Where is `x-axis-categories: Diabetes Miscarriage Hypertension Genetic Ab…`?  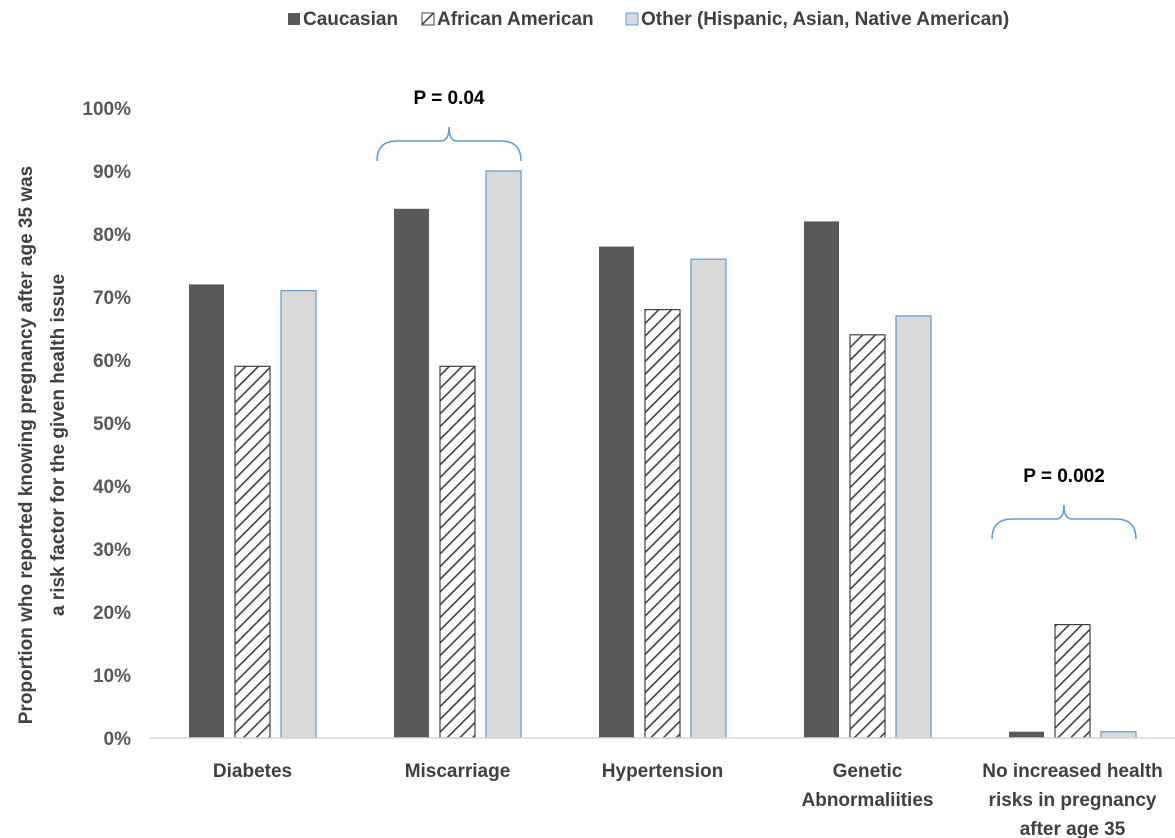
x-axis-categories: Diabetes Miscarriage Hypertension Genetic Ab… is located at coordinates (688, 799).